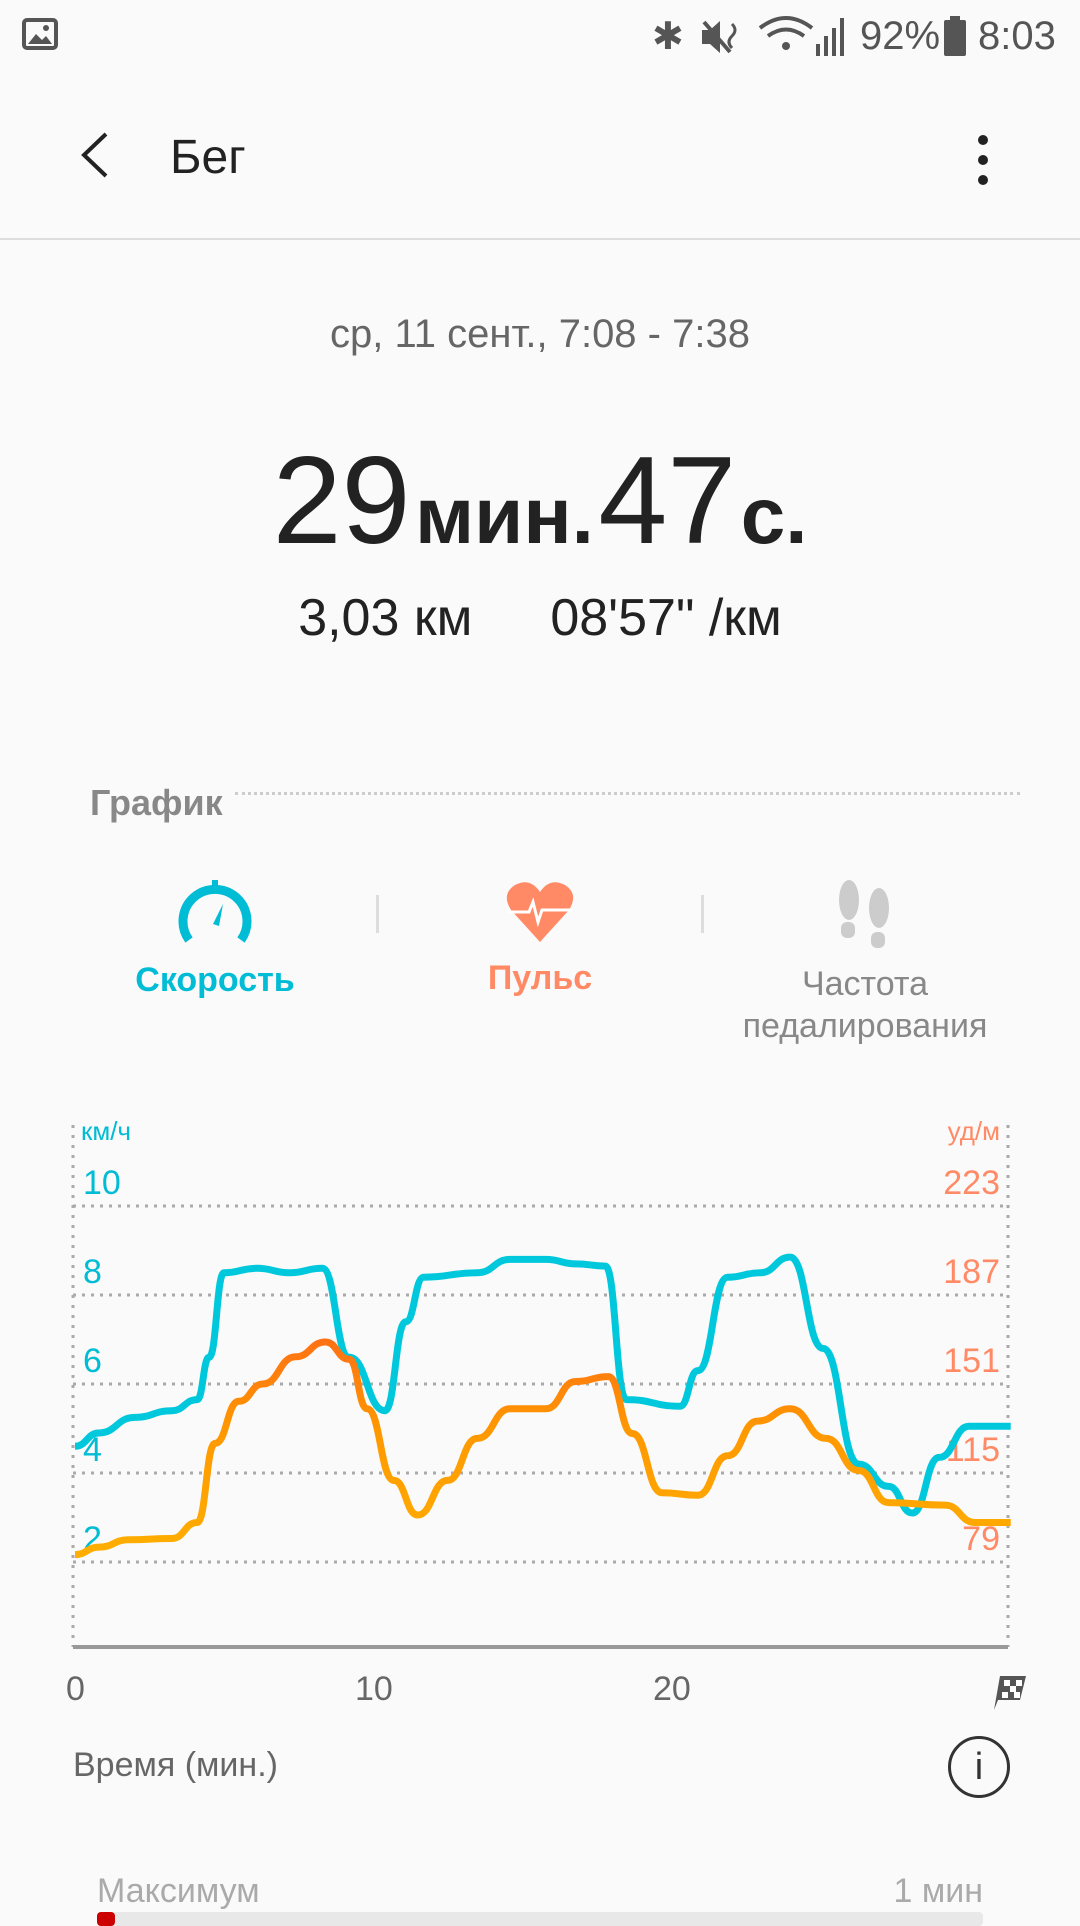 The width and height of the screenshot is (1080, 1926). What do you see at coordinates (208, 157) in the screenshot?
I see `page-title: Бег` at bounding box center [208, 157].